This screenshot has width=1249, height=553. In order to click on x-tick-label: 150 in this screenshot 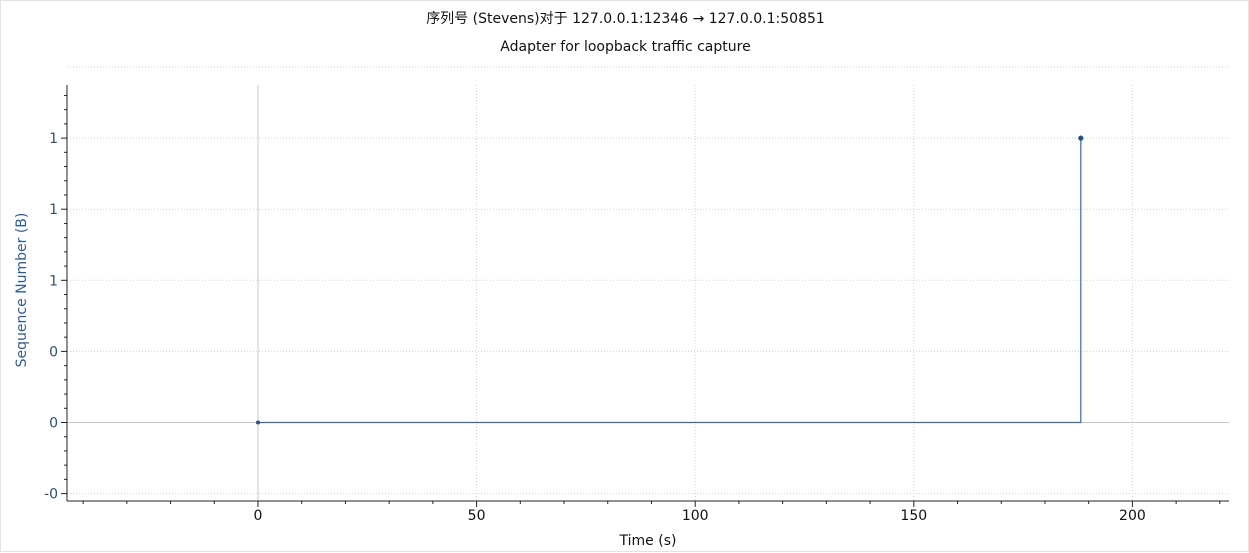, I will do `click(913, 516)`.